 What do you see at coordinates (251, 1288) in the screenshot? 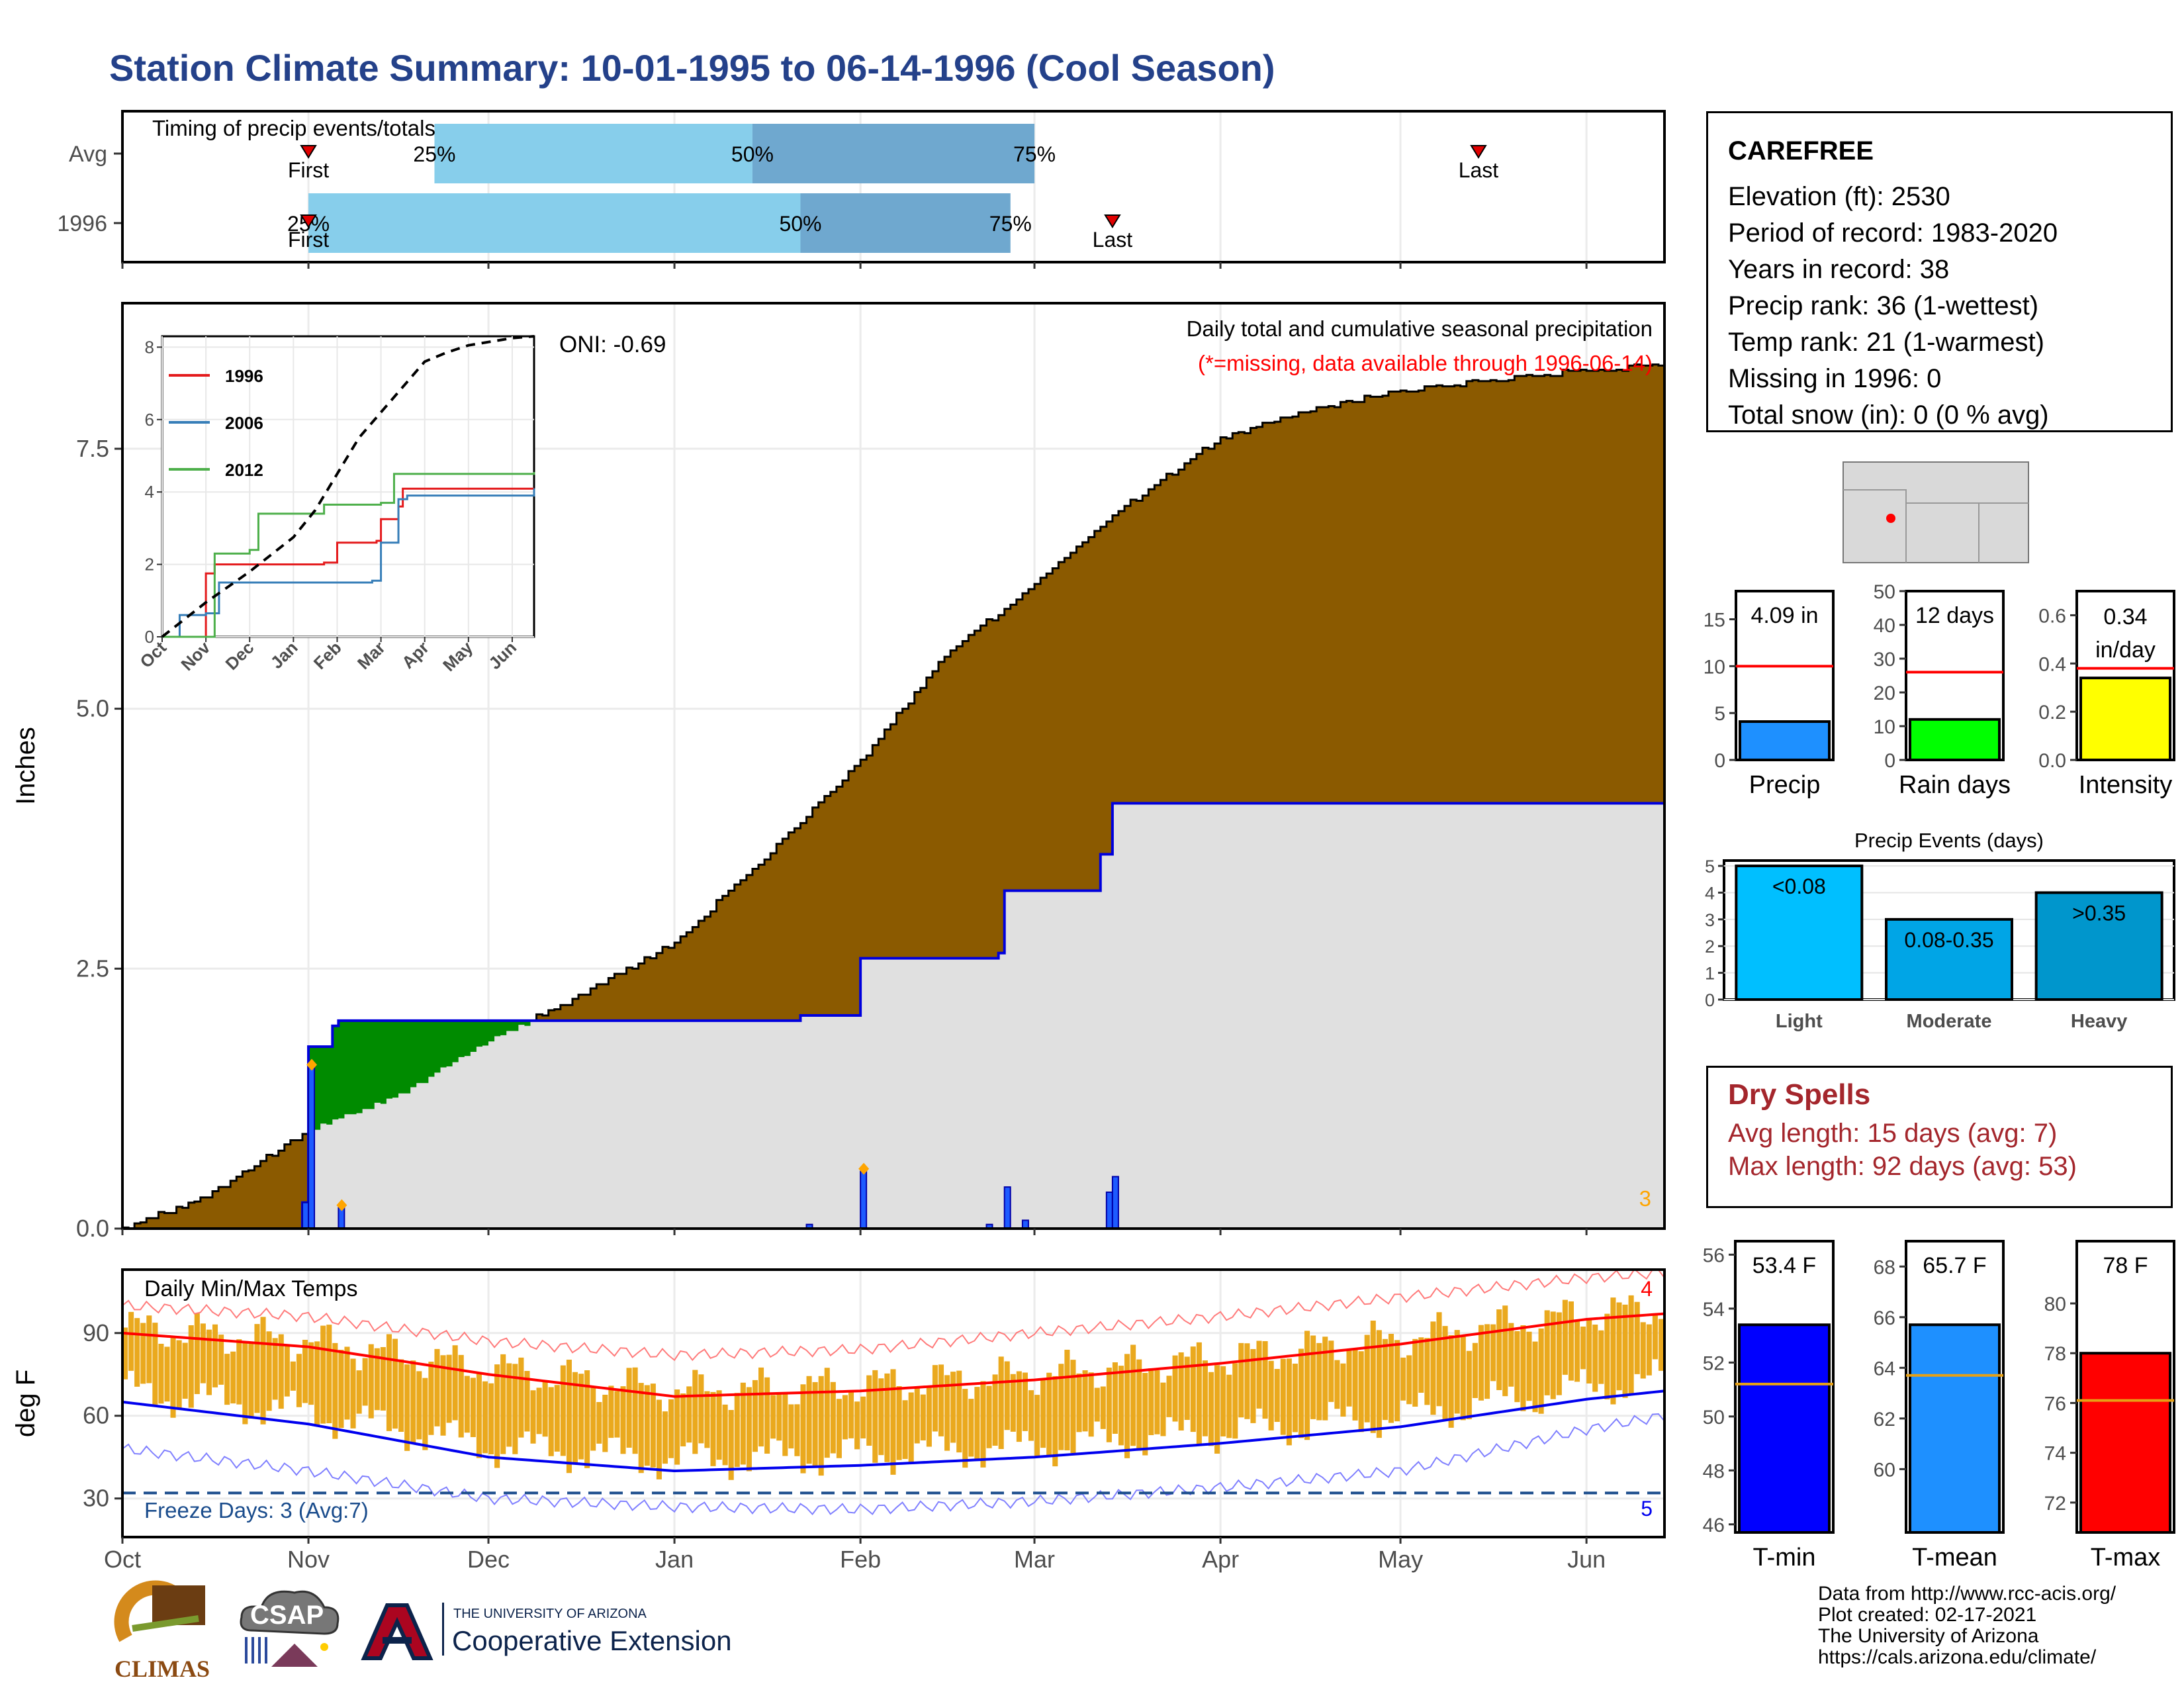
I see `temps-title: Daily Min/Max Temps` at bounding box center [251, 1288].